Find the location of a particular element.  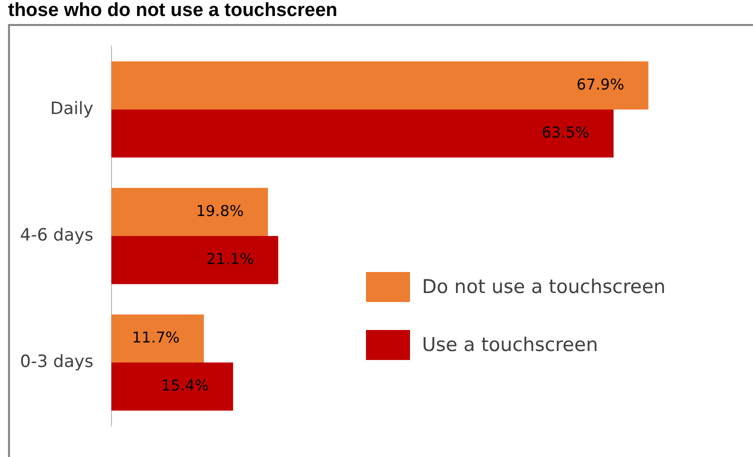

data-label: 19.8% is located at coordinates (220, 211).